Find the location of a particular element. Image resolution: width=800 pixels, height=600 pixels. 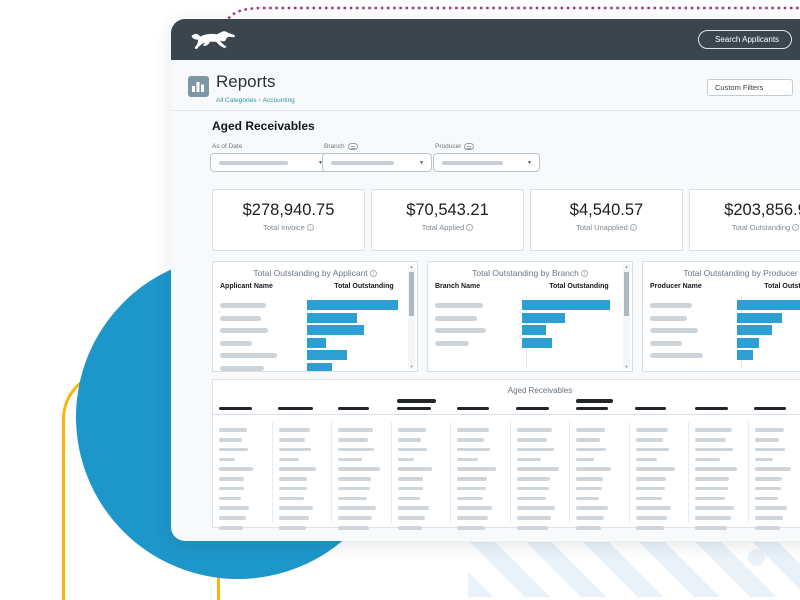

report-section-title: Aged Receivables is located at coordinates (263, 126).